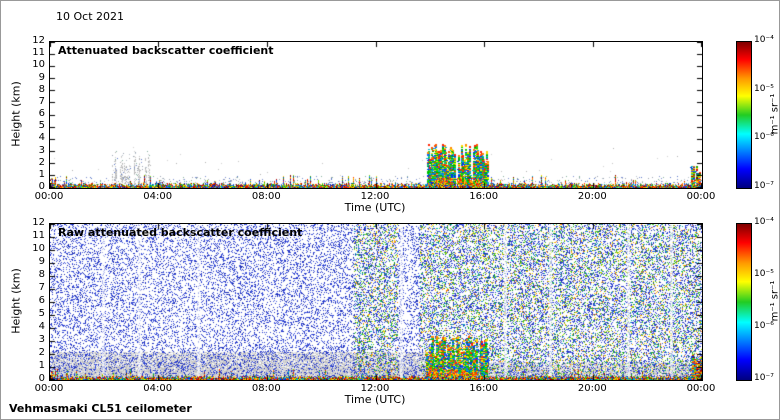 This screenshot has height=420, width=780. What do you see at coordinates (100, 408) in the screenshot?
I see `instrument-label: Vehmasmaki CL51 ceilometer` at bounding box center [100, 408].